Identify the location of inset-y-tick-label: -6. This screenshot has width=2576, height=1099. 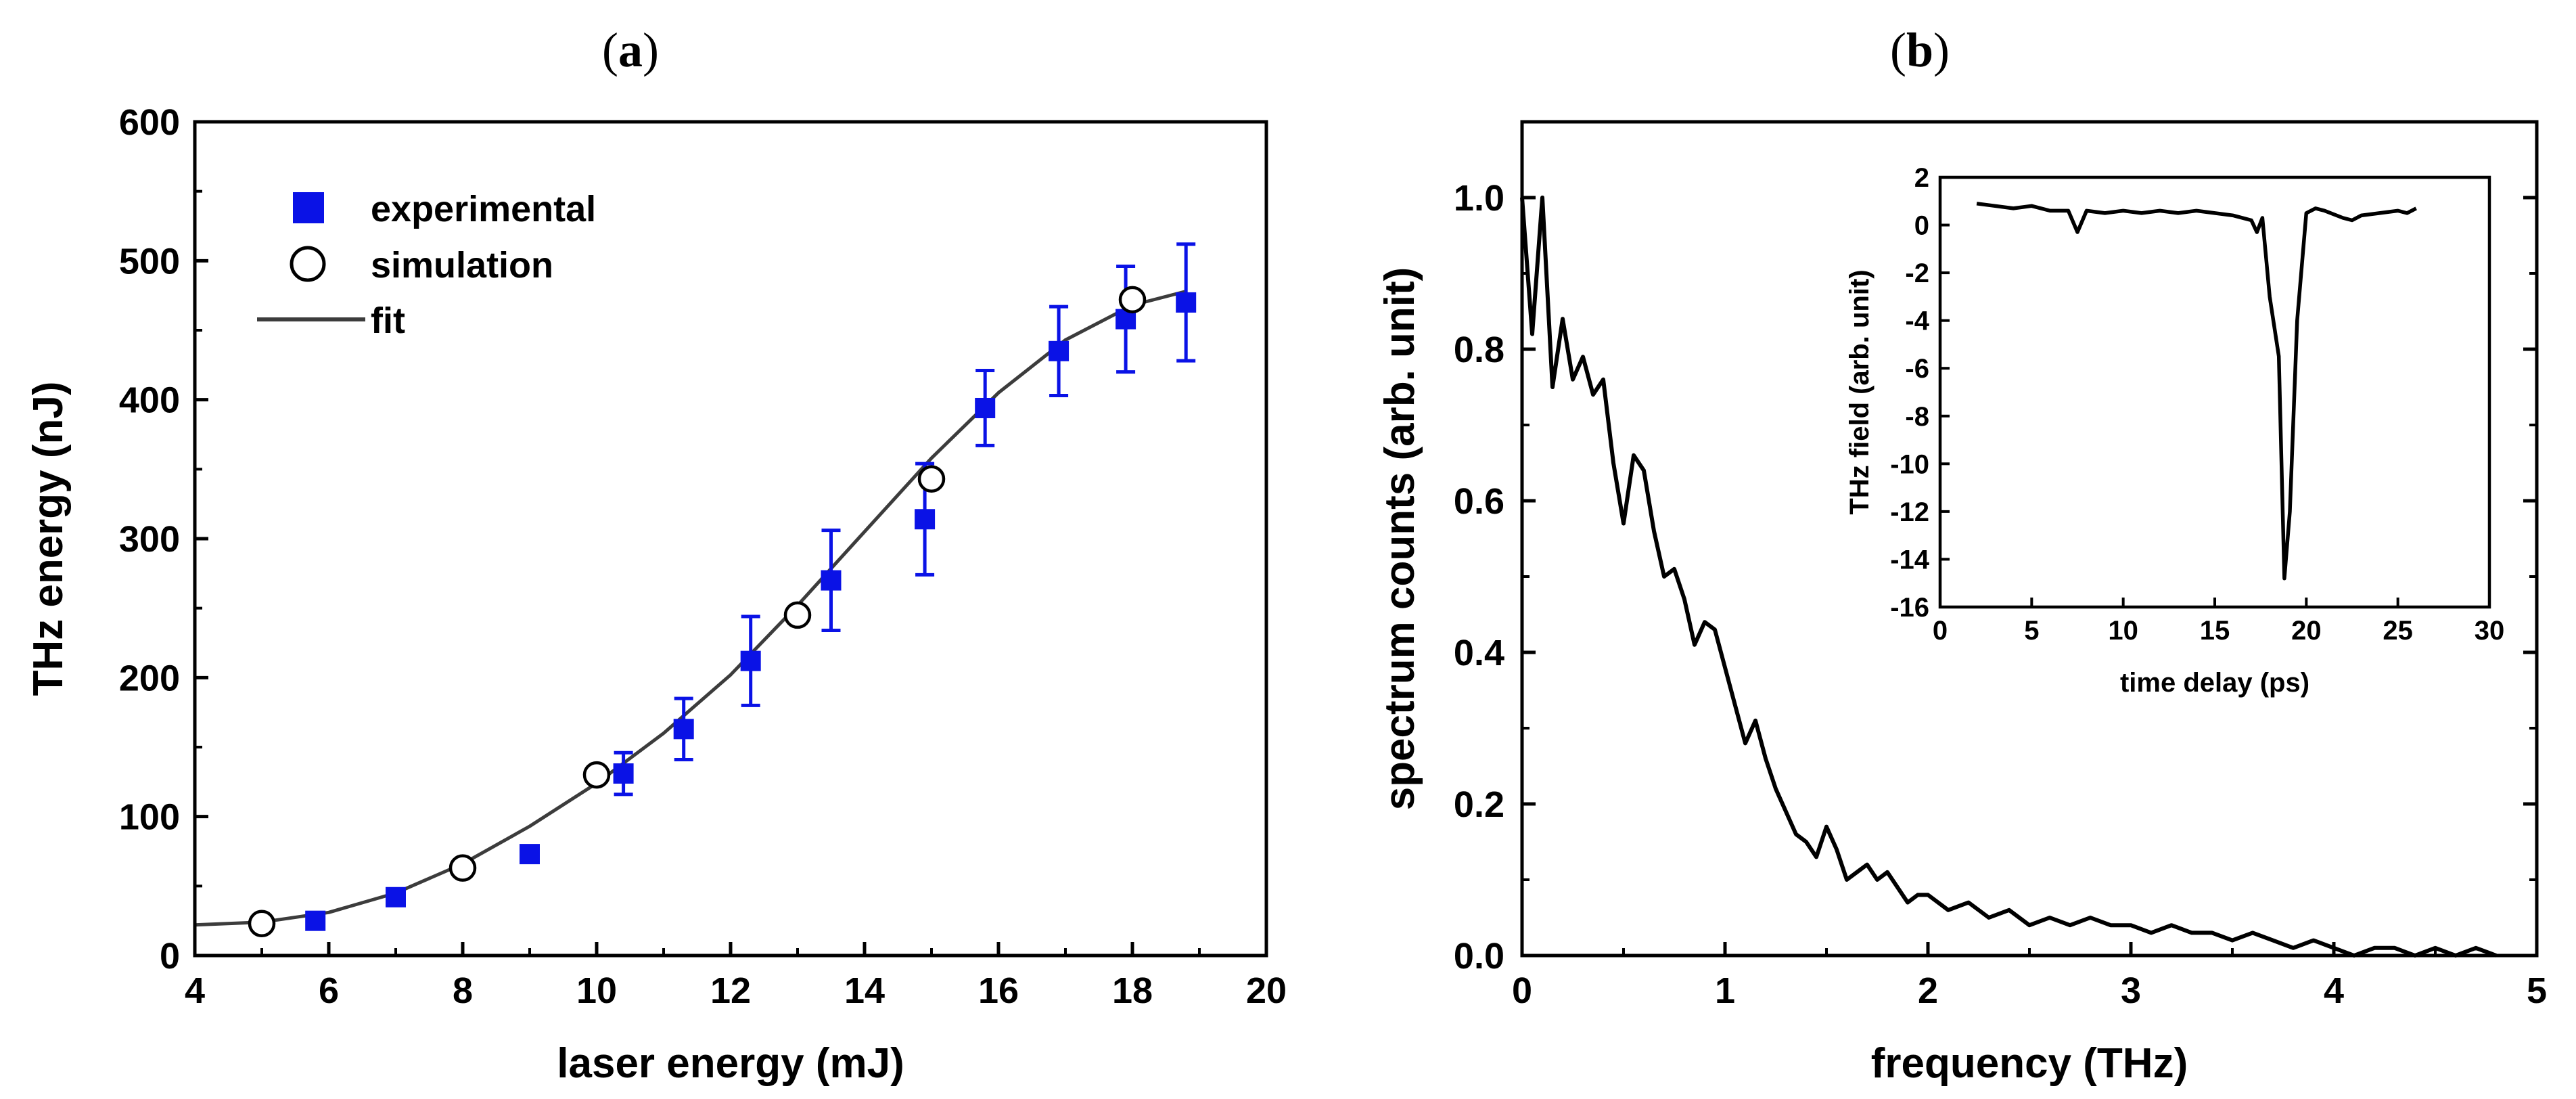
(1917, 369).